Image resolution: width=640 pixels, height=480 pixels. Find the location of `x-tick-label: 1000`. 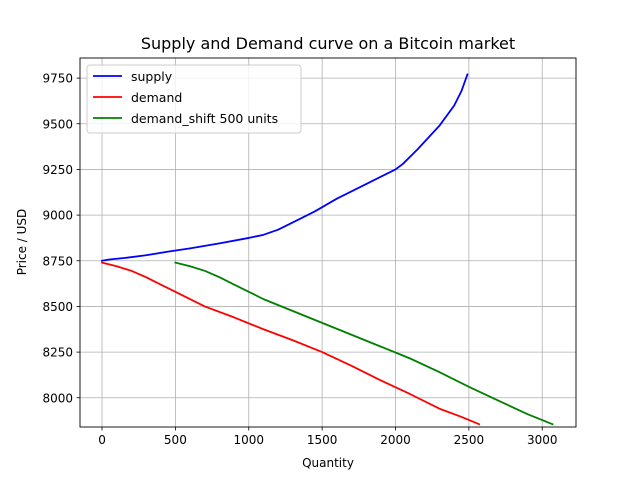

x-tick-label: 1000 is located at coordinates (248, 440).